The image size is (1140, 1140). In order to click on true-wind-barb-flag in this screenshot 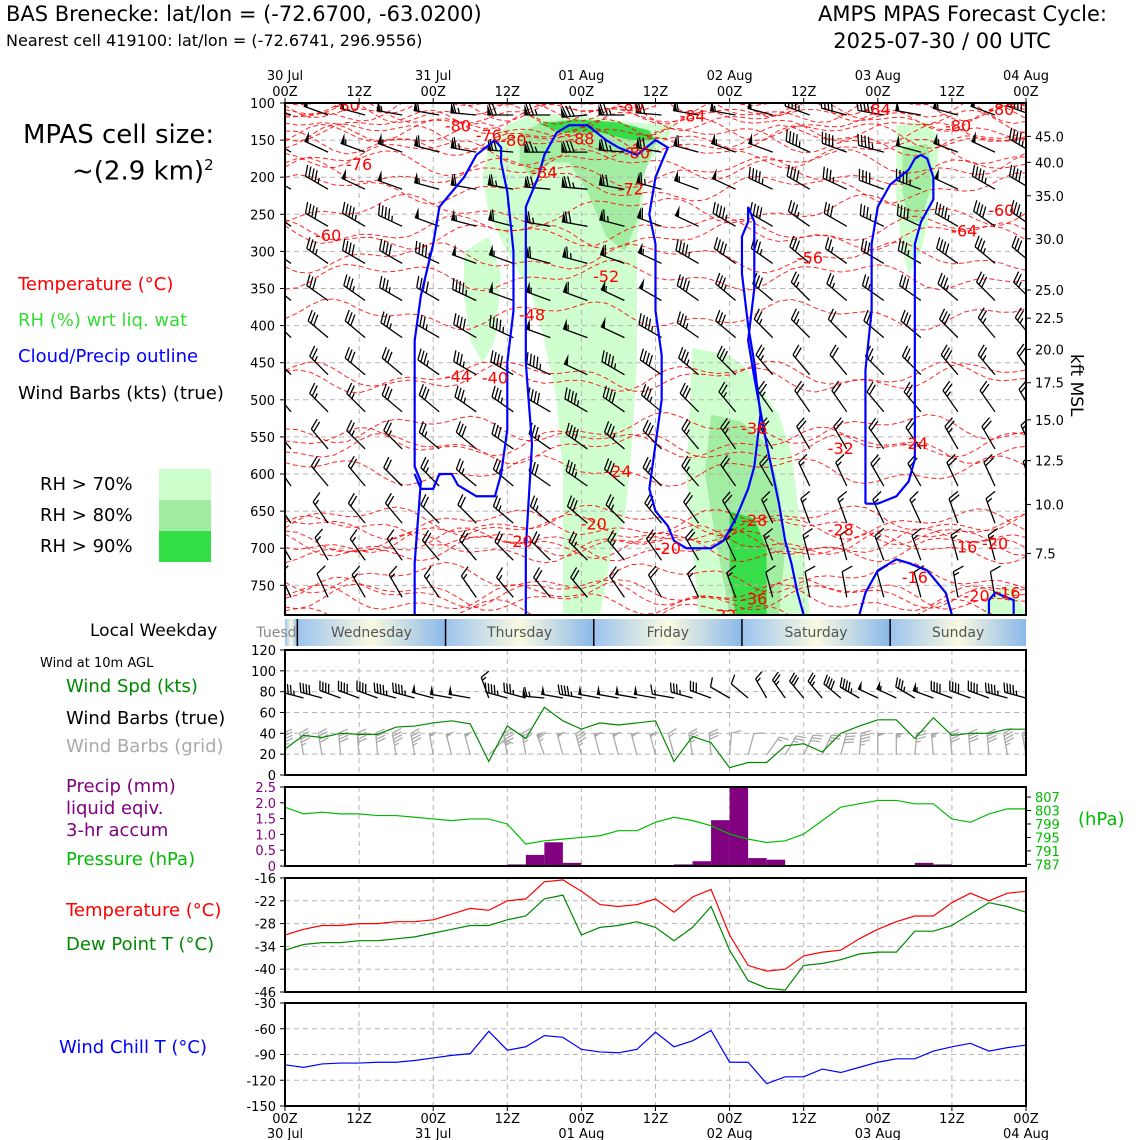, I will do `click(985, 687)`.